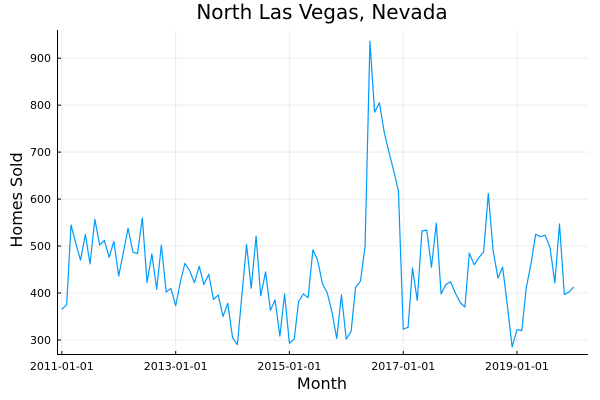 This screenshot has height=400, width=600. I want to click on x-tick-label: 2017-01-01, so click(403, 366).